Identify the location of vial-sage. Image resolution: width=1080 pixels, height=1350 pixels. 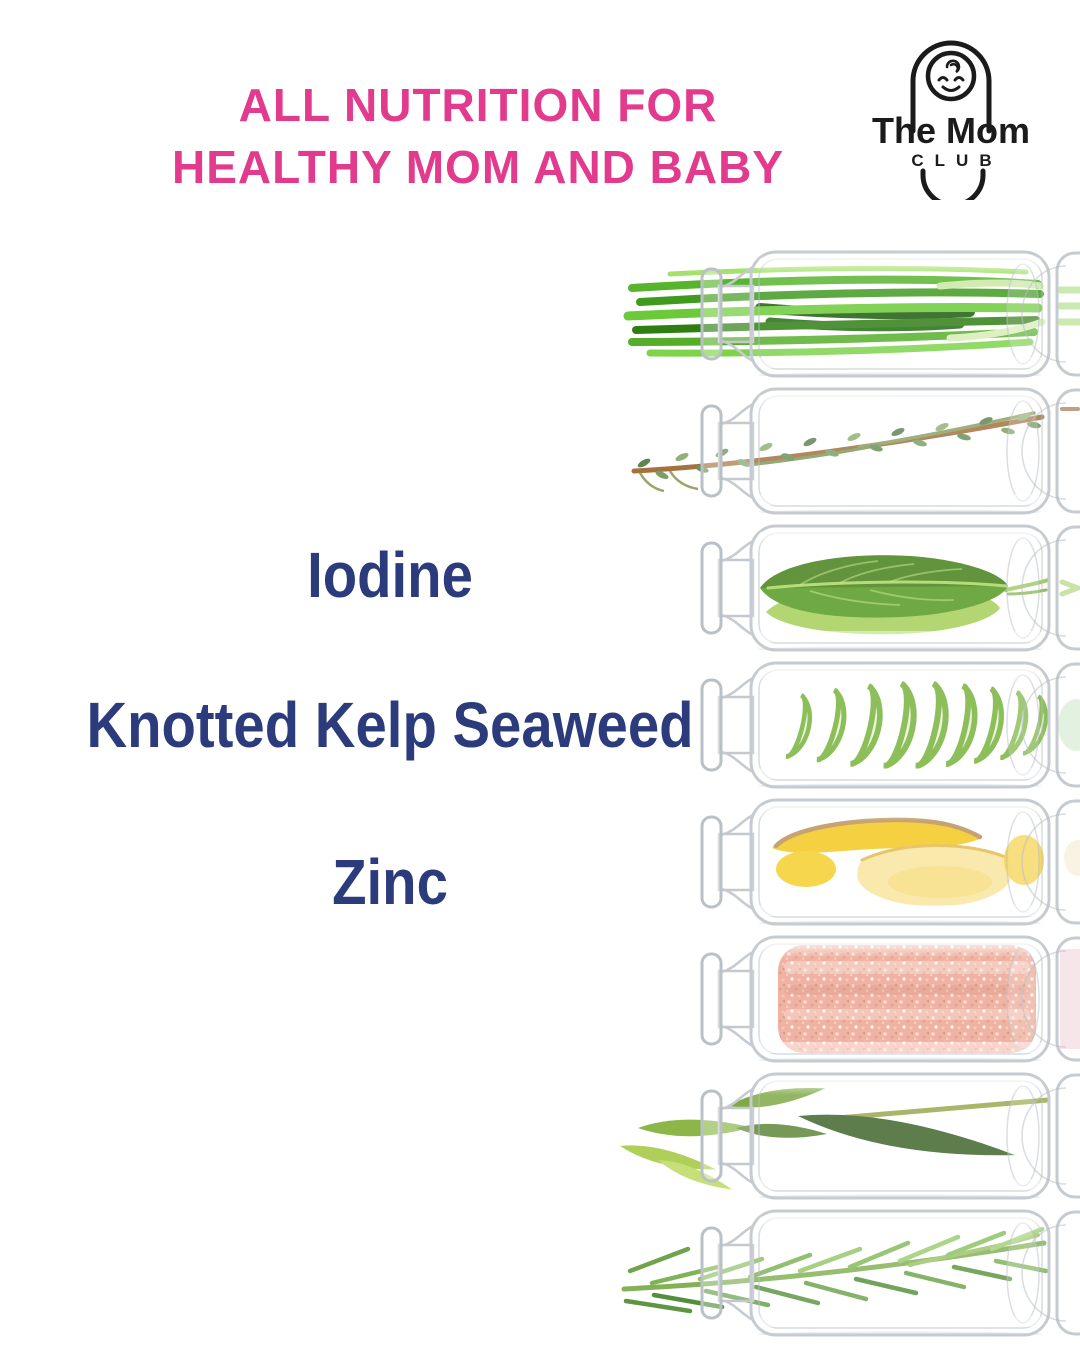
(890, 588).